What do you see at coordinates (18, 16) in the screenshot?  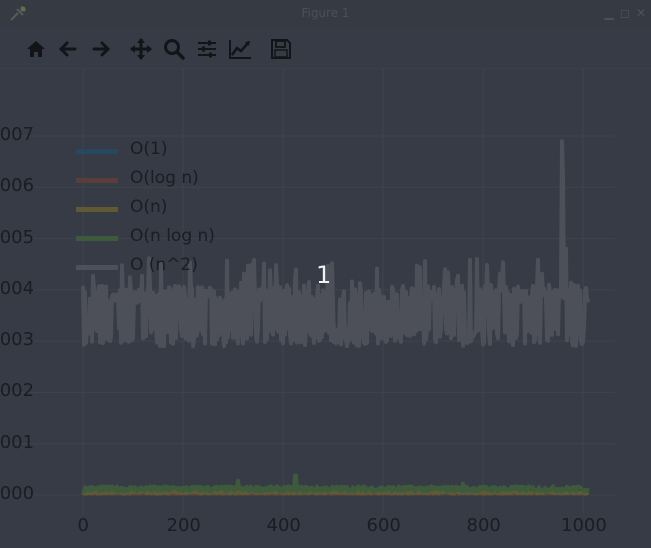 I see `matplotlib-app-icon` at bounding box center [18, 16].